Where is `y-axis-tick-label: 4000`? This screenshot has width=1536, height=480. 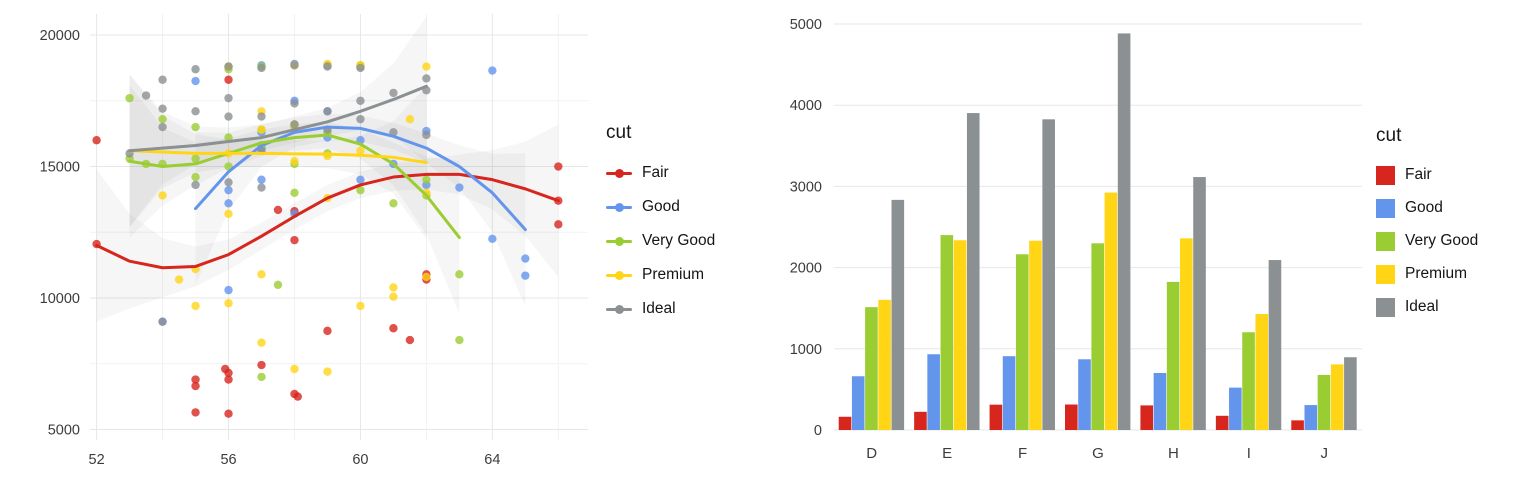 y-axis-tick-label: 4000 is located at coordinates (806, 106).